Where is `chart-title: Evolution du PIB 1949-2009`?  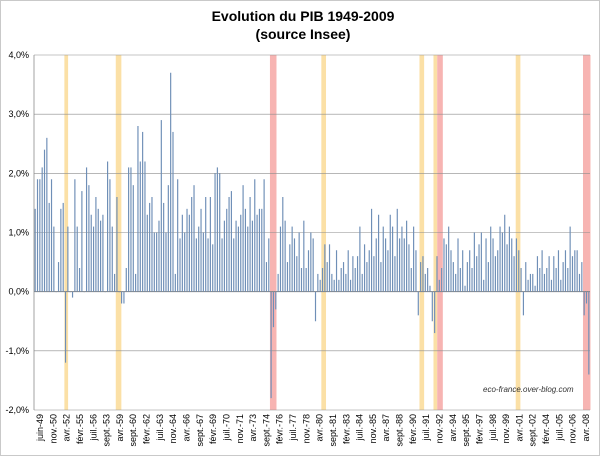 chart-title: Evolution du PIB 1949-2009 is located at coordinates (303, 16).